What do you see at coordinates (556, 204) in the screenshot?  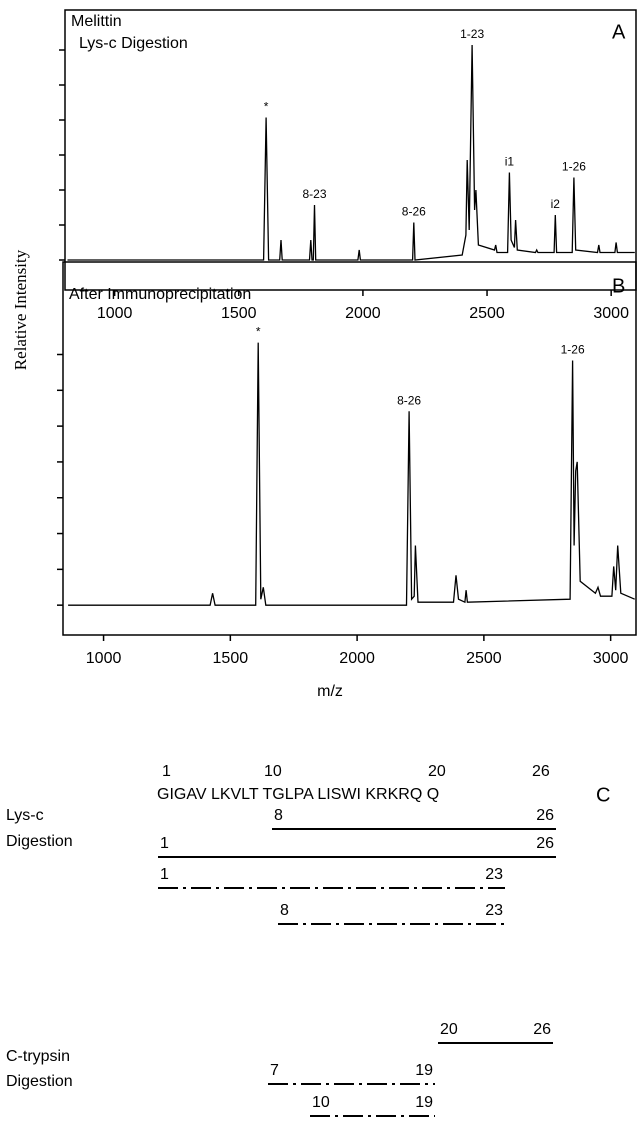 I see `peak-label: i2` at bounding box center [556, 204].